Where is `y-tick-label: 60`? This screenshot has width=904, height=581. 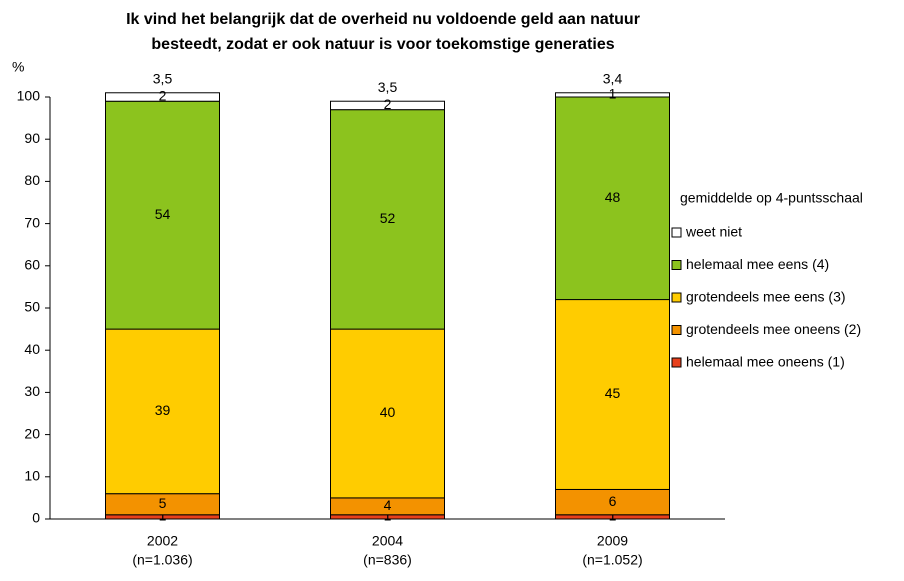
y-tick-label: 60 is located at coordinates (32, 265).